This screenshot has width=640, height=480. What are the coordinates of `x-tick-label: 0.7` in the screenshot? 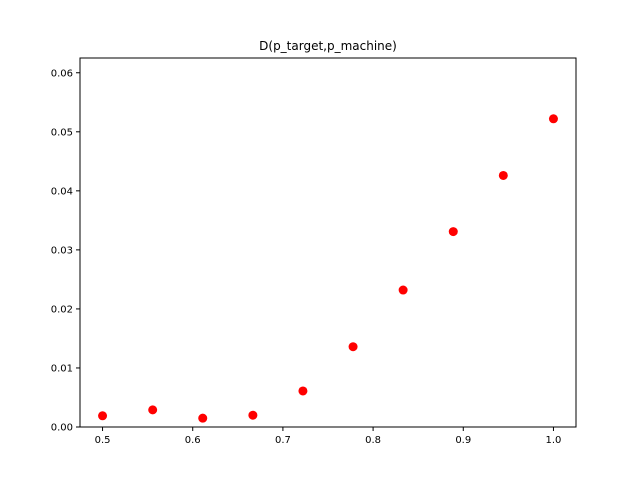 It's located at (283, 440).